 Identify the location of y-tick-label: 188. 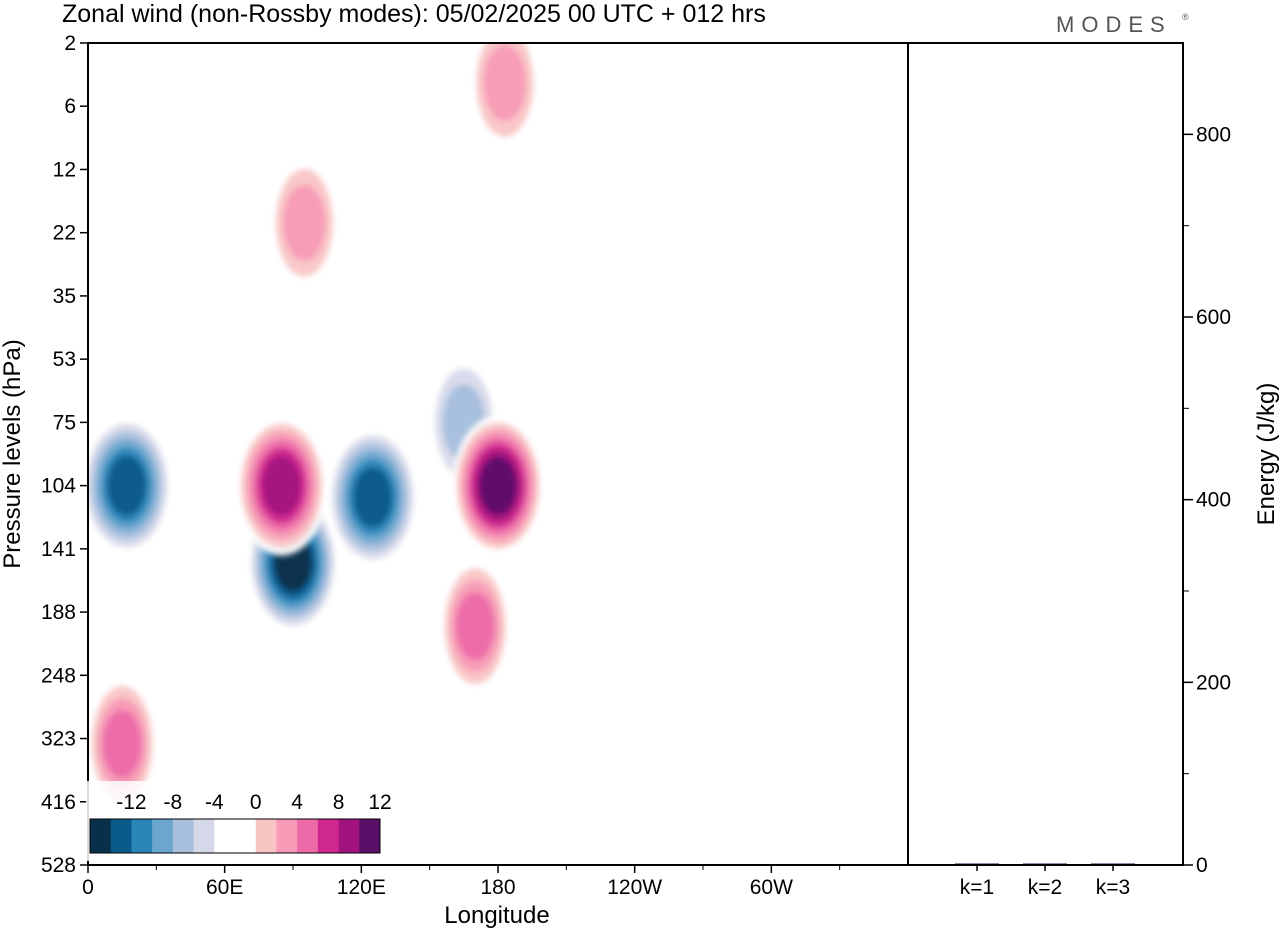
(58, 612).